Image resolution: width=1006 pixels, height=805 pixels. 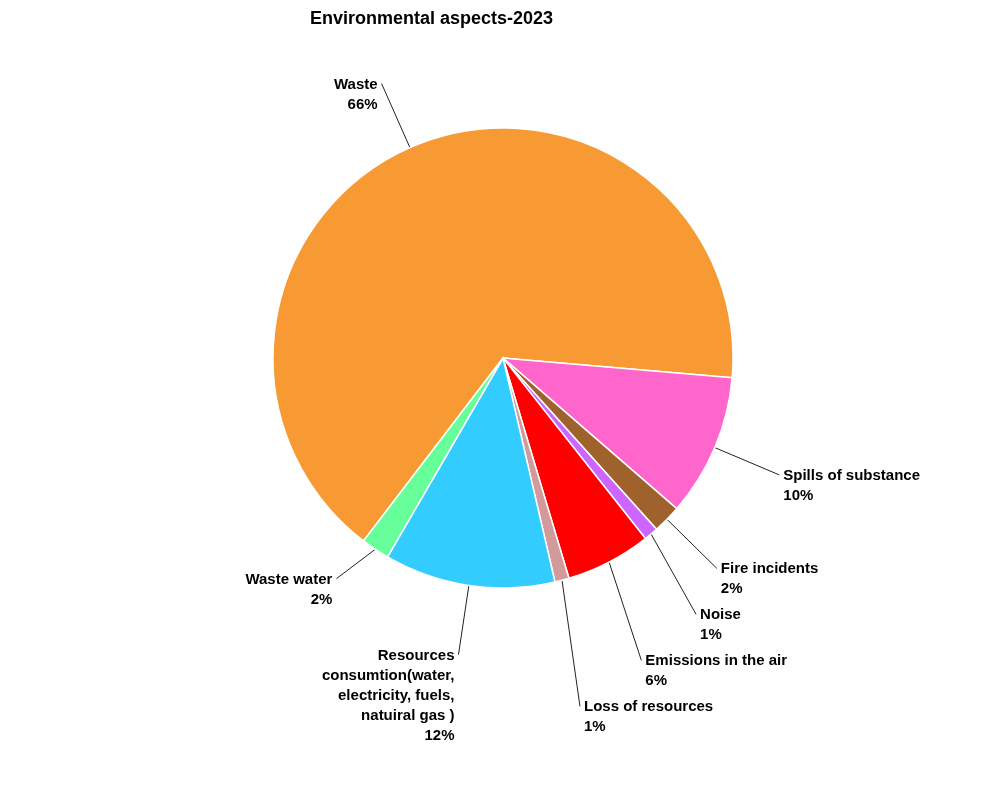 What do you see at coordinates (355, 83) in the screenshot?
I see `slice-label: Waste` at bounding box center [355, 83].